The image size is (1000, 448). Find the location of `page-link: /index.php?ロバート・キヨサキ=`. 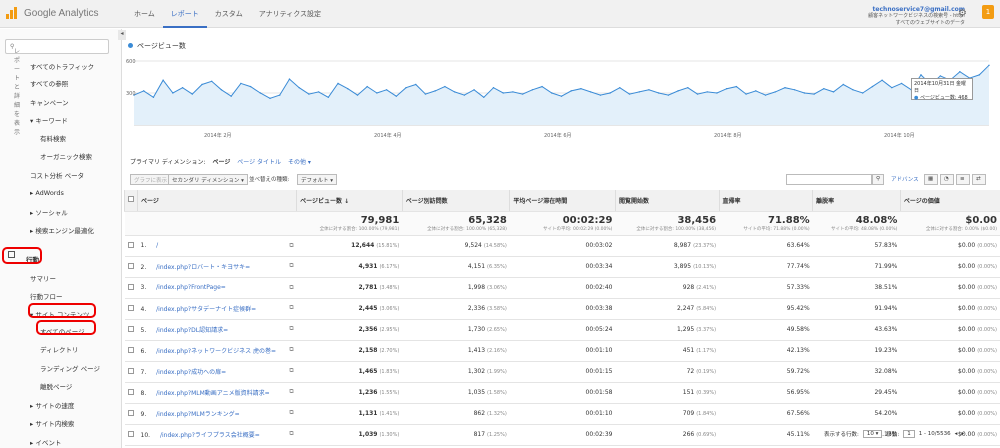

page-link: /index.php?ロバート・キヨサキ= is located at coordinates (203, 267).